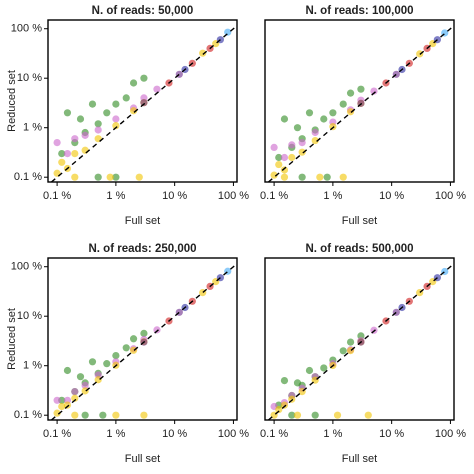 Image resolution: width=474 pixels, height=474 pixels. I want to click on y-tick-label: 0.1 %, so click(28, 177).